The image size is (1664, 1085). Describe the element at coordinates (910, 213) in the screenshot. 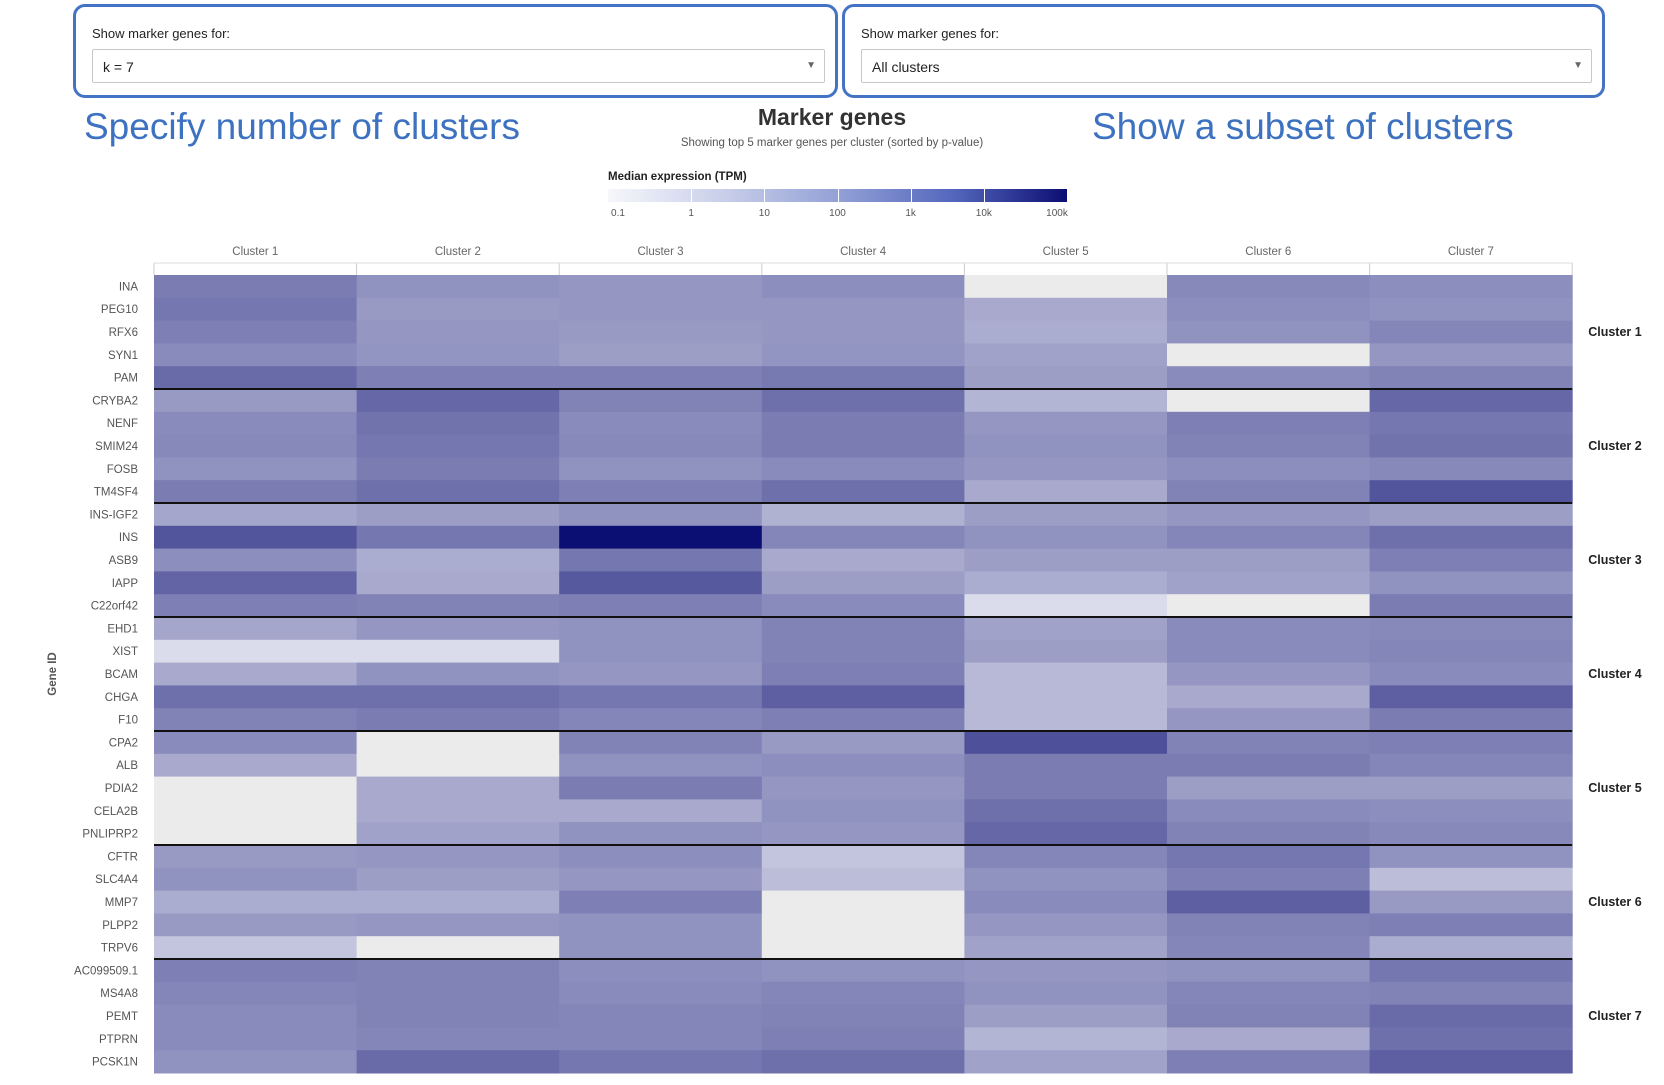

I see `legend-tick-label: 1k` at that location.